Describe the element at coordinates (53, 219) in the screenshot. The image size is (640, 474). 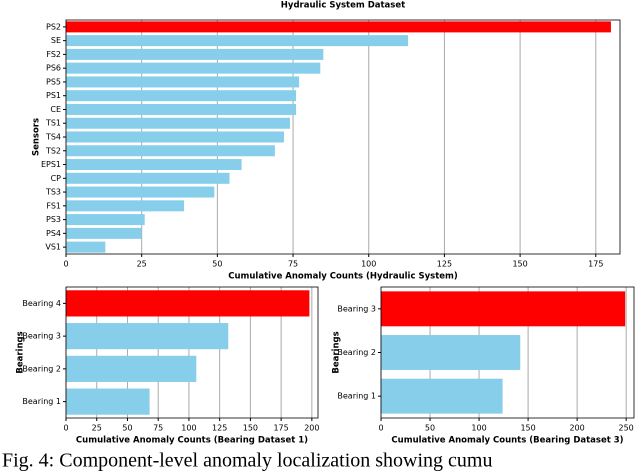
I see `y-tick-label: PS3` at that location.